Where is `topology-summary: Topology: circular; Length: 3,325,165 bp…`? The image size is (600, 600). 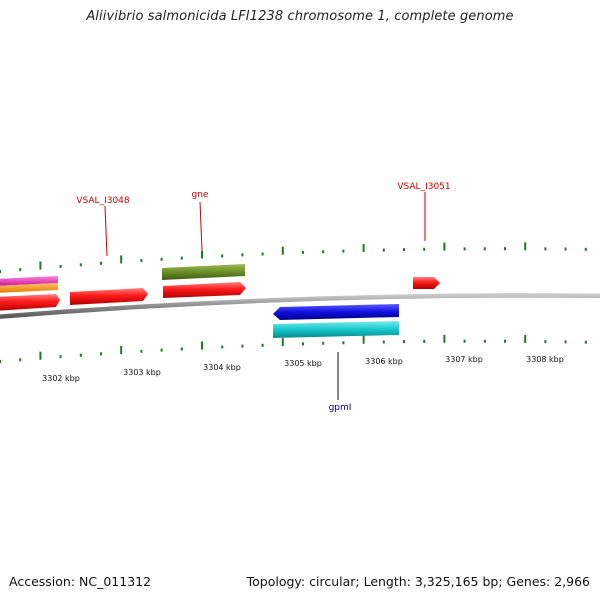 topology-summary: Topology: circular; Length: 3,325,165 bp… is located at coordinates (418, 581).